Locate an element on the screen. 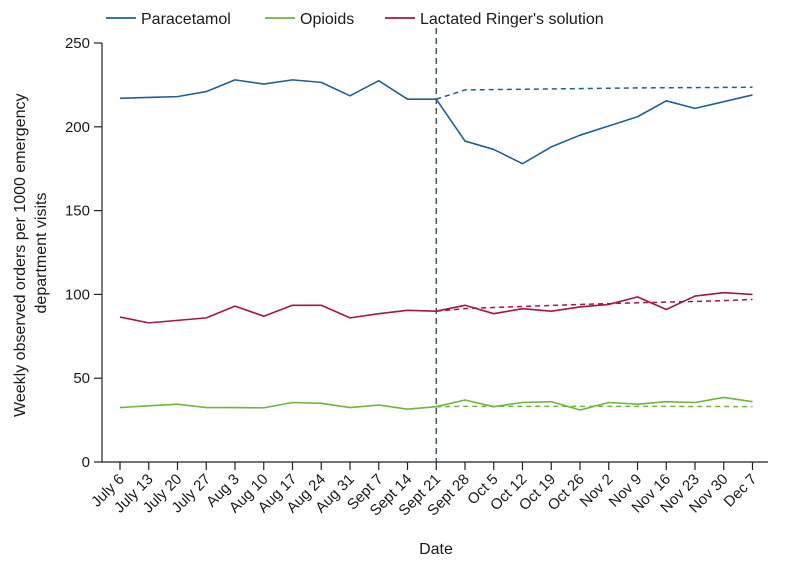  series-paracetamol is located at coordinates (436, 122).